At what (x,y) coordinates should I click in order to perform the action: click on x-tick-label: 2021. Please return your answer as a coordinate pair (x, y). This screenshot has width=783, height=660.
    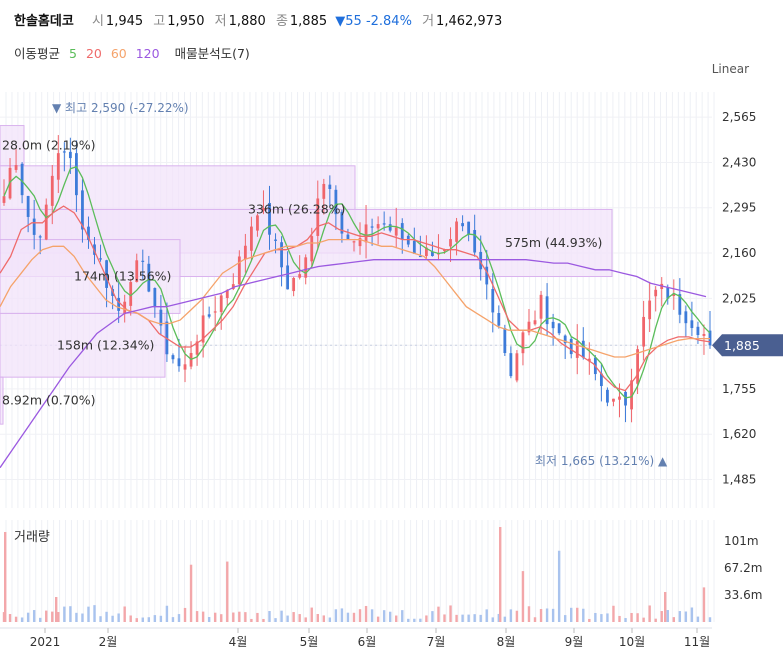
    Looking at the image, I should click on (45, 642).